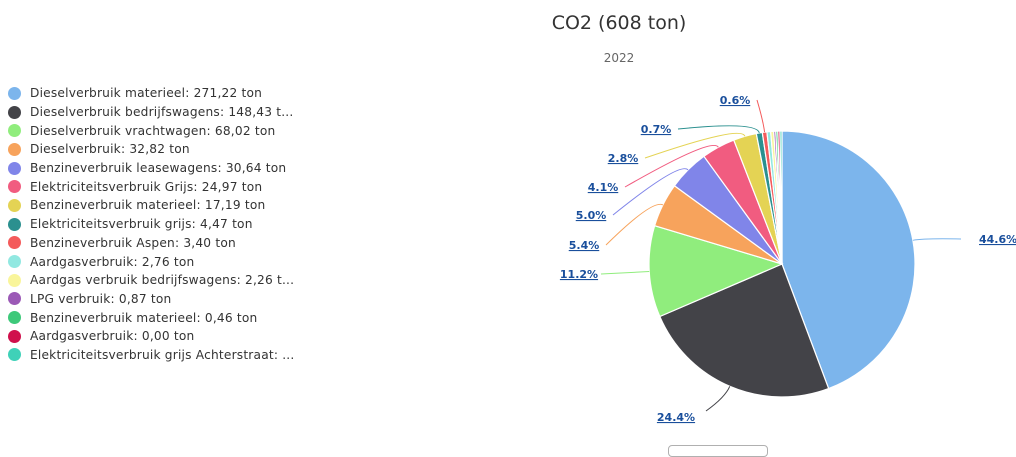  What do you see at coordinates (158, 130) in the screenshot?
I see `legend-item: Dieselverbruik vrachtwagen: 68,02 ton` at bounding box center [158, 130].